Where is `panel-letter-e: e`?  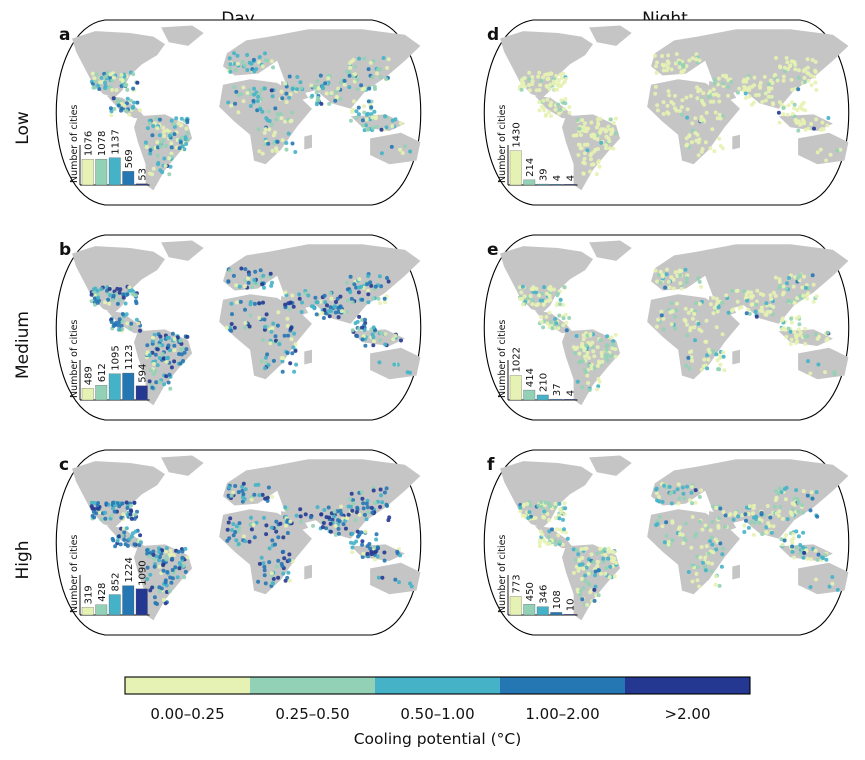
panel-letter-e: e is located at coordinates (493, 250).